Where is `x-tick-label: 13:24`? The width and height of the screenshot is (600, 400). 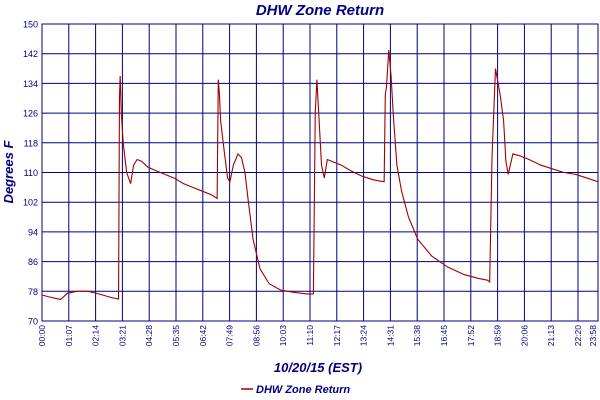
x-tick-label: 13:24 is located at coordinates (364, 336).